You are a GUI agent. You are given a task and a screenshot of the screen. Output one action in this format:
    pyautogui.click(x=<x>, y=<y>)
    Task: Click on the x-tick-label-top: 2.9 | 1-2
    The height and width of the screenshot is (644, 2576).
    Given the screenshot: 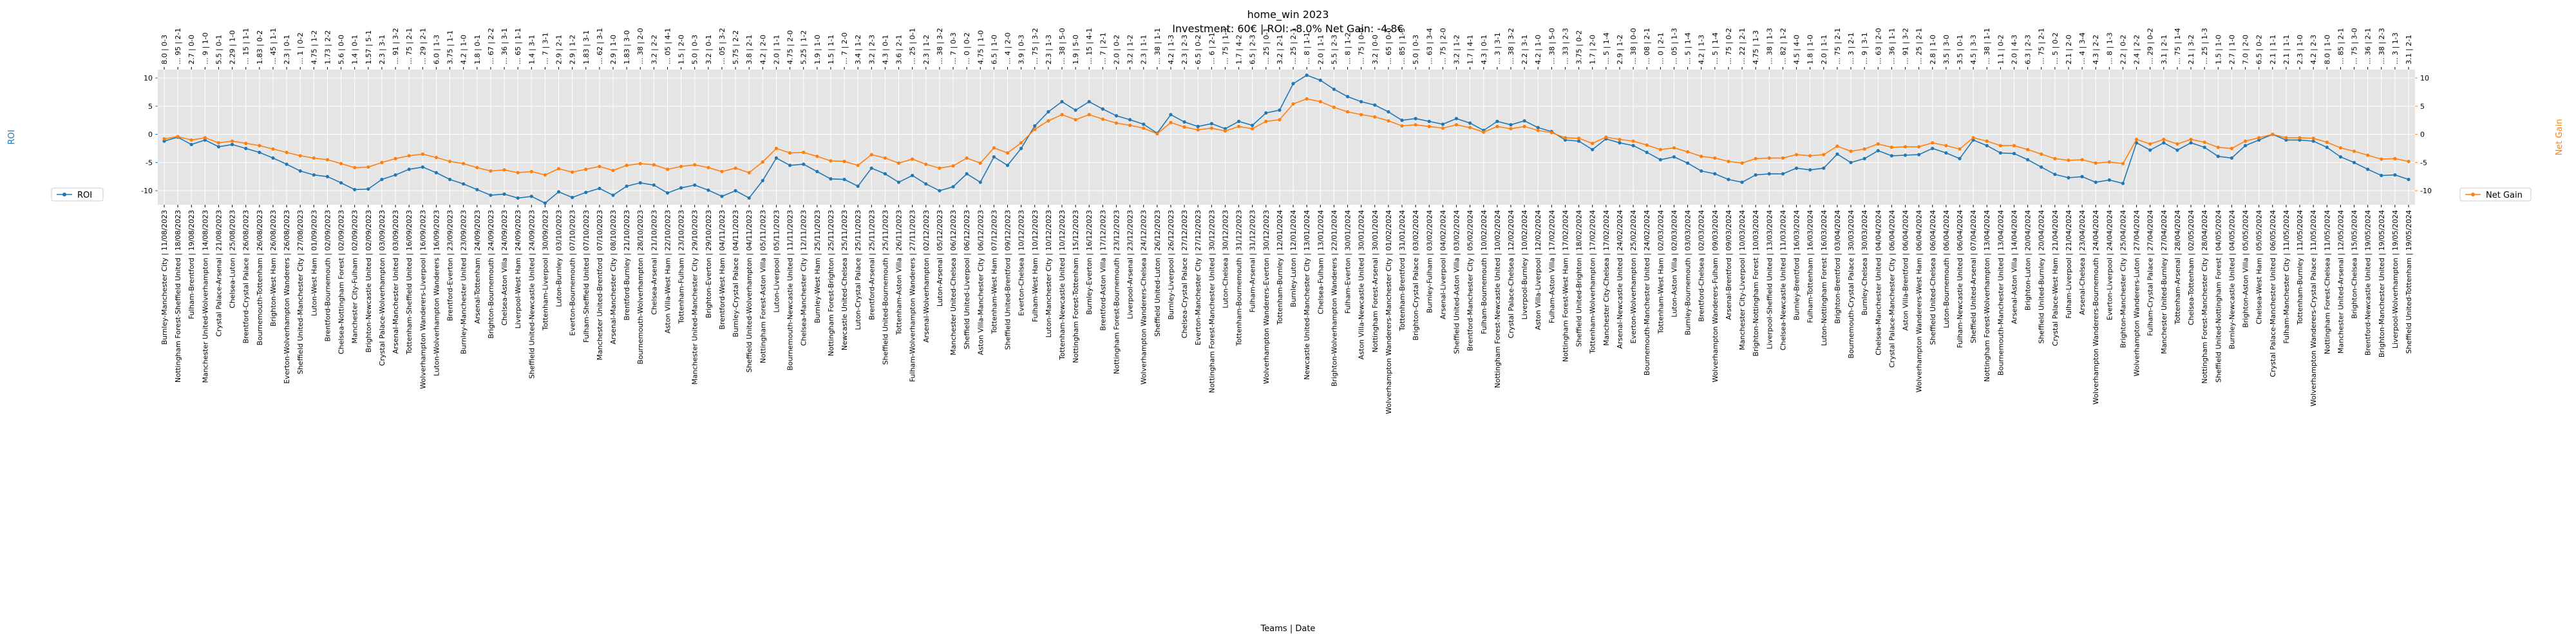 What is the action you would take?
    pyautogui.click(x=573, y=50)
    